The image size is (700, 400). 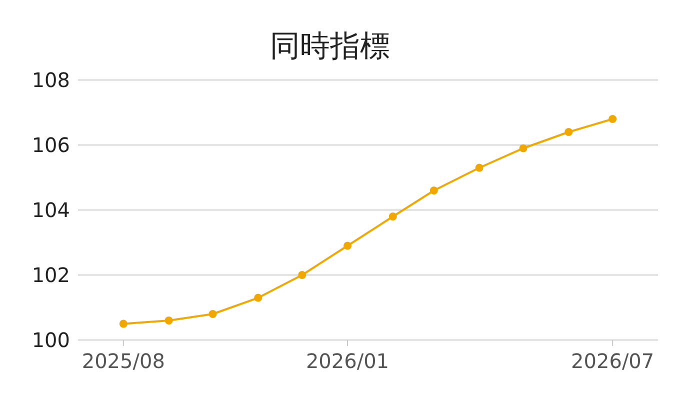 I want to click on y-tick-label: 102, so click(x=51, y=275).